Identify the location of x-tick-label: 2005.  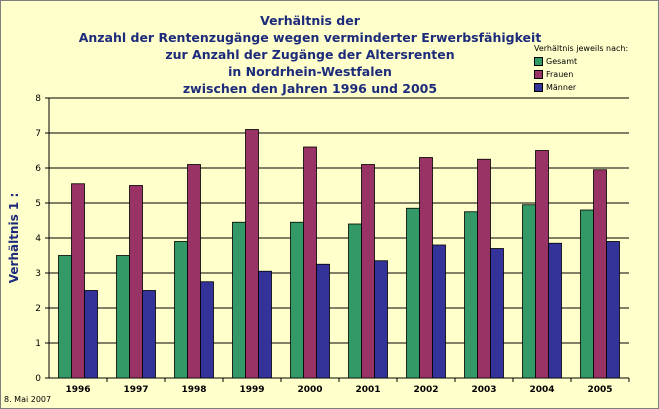
(599, 390).